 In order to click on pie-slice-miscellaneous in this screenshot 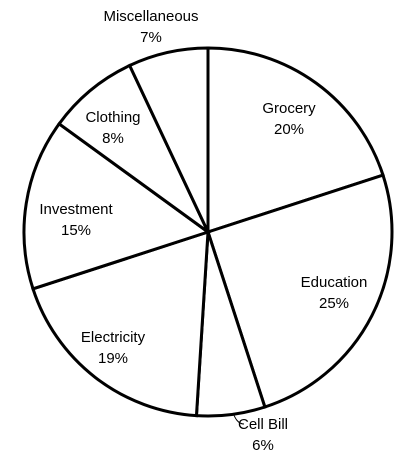, I will do `click(168, 139)`.